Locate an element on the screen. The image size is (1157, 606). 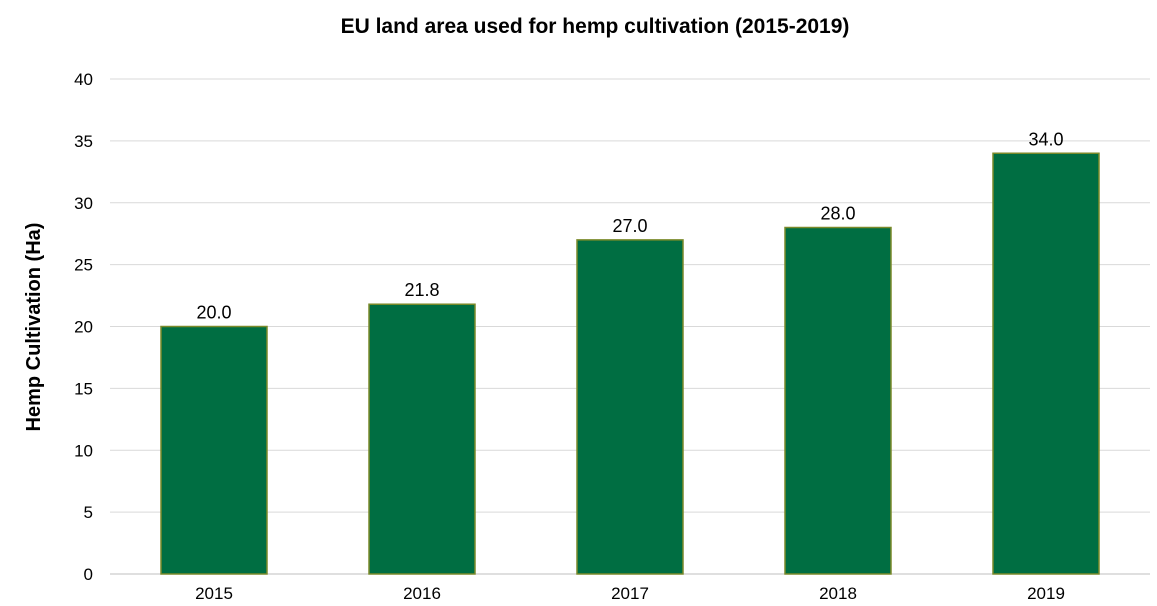
data-label-2015: 20.0 is located at coordinates (213, 313).